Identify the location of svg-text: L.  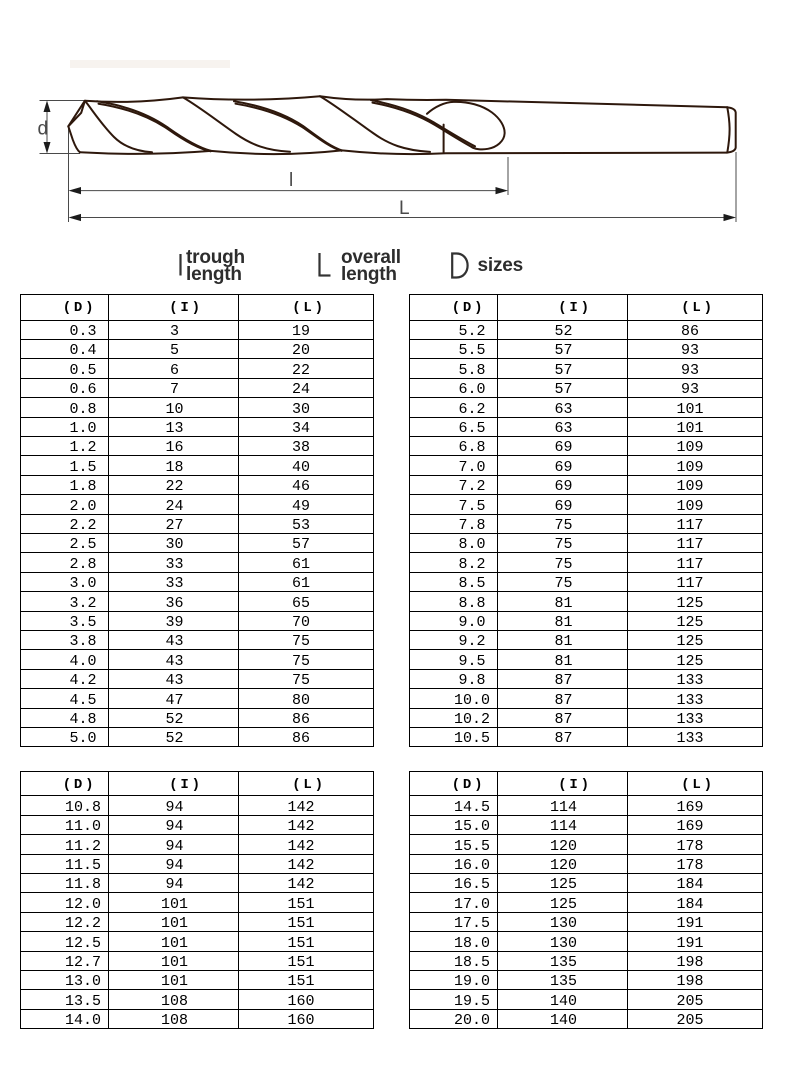
(404, 208).